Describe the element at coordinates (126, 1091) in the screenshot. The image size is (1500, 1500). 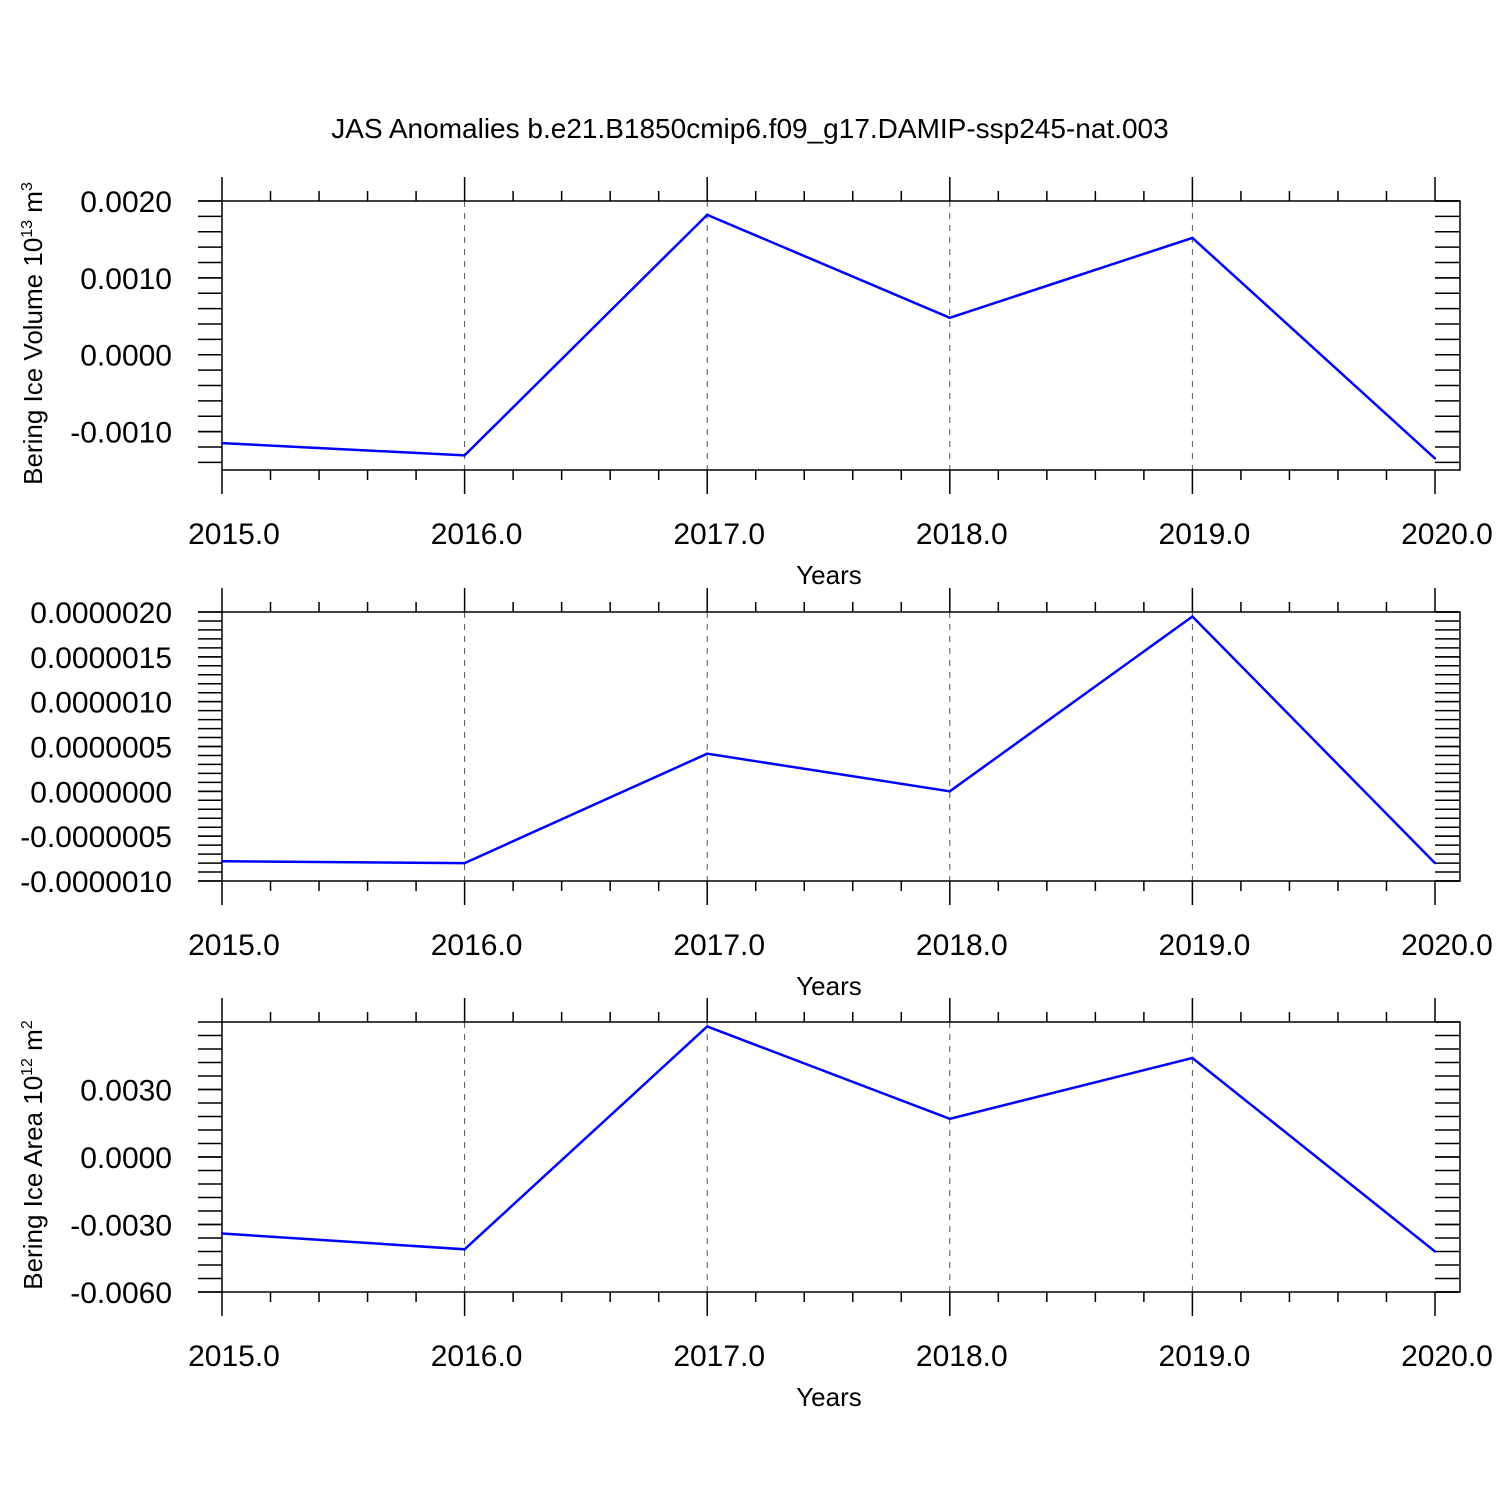
I see `y-tick-label: 0.0030` at that location.